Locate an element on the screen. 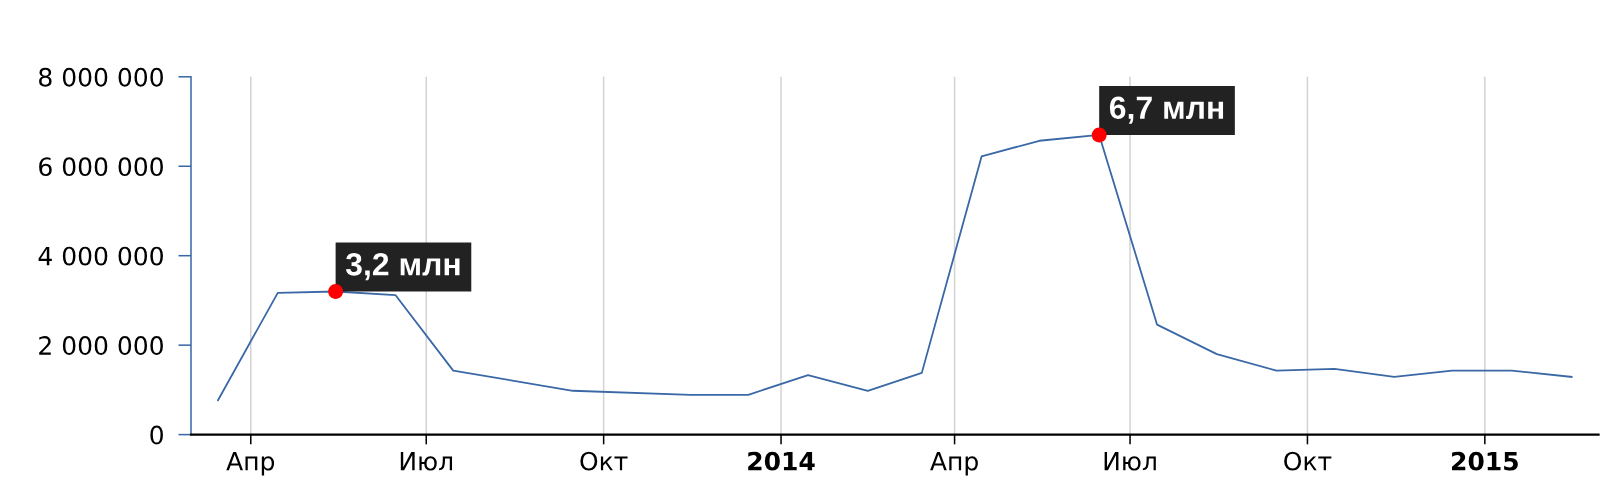 This screenshot has width=1616, height=498. annotation: 6,7 млн is located at coordinates (1166, 110).